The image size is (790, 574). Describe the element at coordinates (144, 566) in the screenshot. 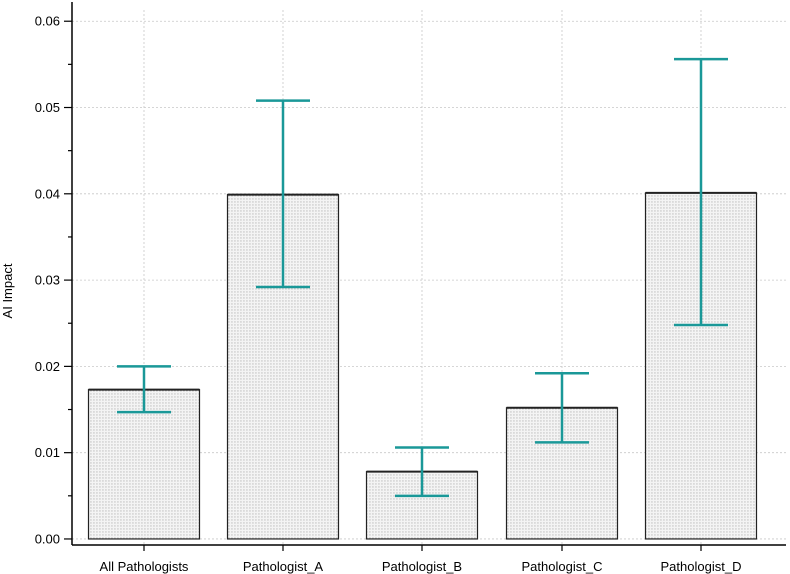

I see `x-tick-label: All Pathologists` at that location.